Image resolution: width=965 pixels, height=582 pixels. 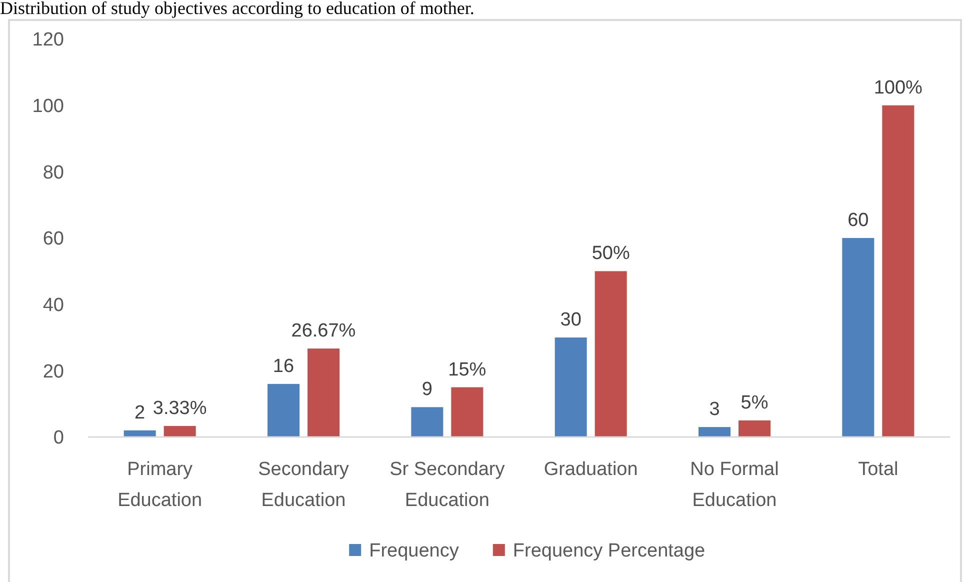 I want to click on x-tick-label: Sr Secondary Education, so click(x=448, y=485).